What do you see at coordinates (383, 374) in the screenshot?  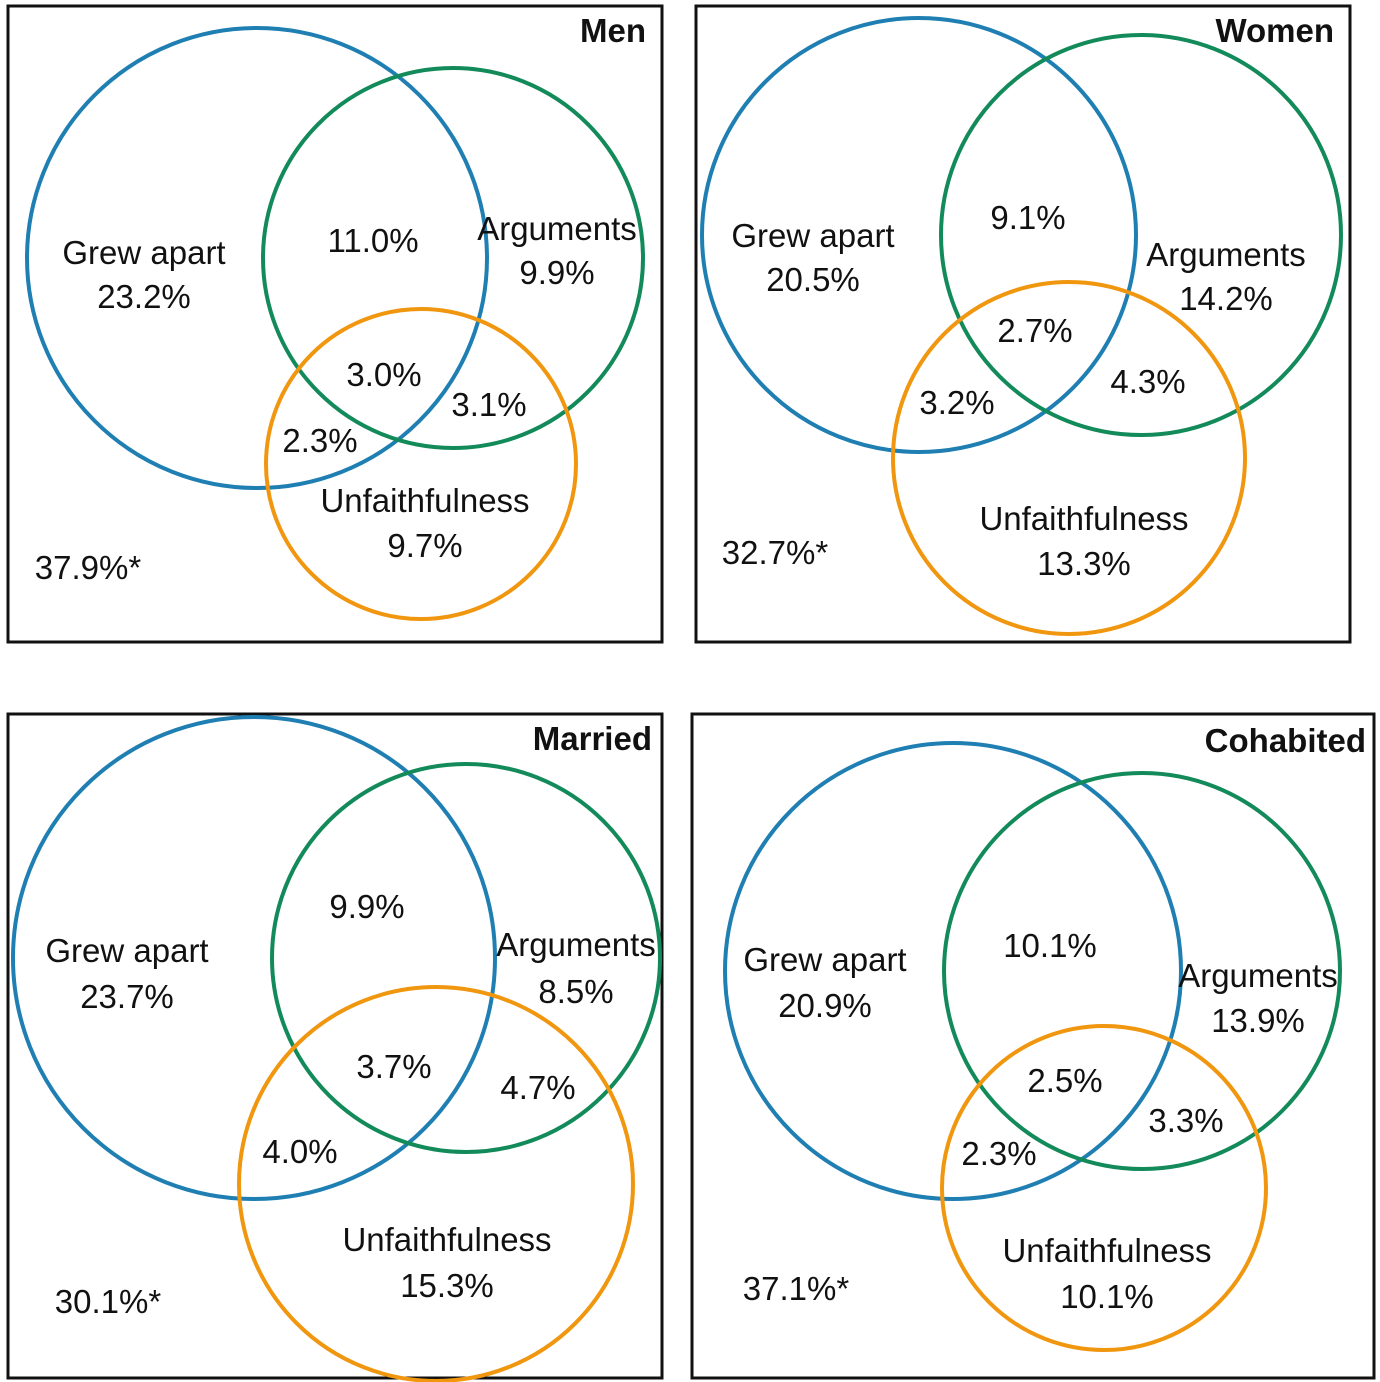 I see `all-three-overlap-value: 3.0%` at bounding box center [383, 374].